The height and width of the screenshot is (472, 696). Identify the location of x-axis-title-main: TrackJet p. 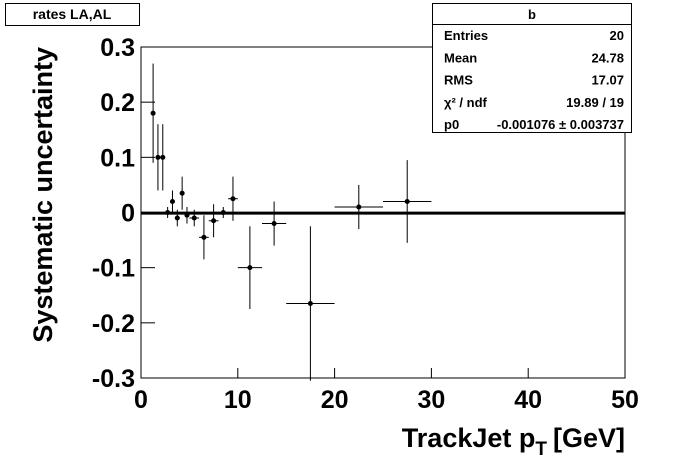
(469, 438).